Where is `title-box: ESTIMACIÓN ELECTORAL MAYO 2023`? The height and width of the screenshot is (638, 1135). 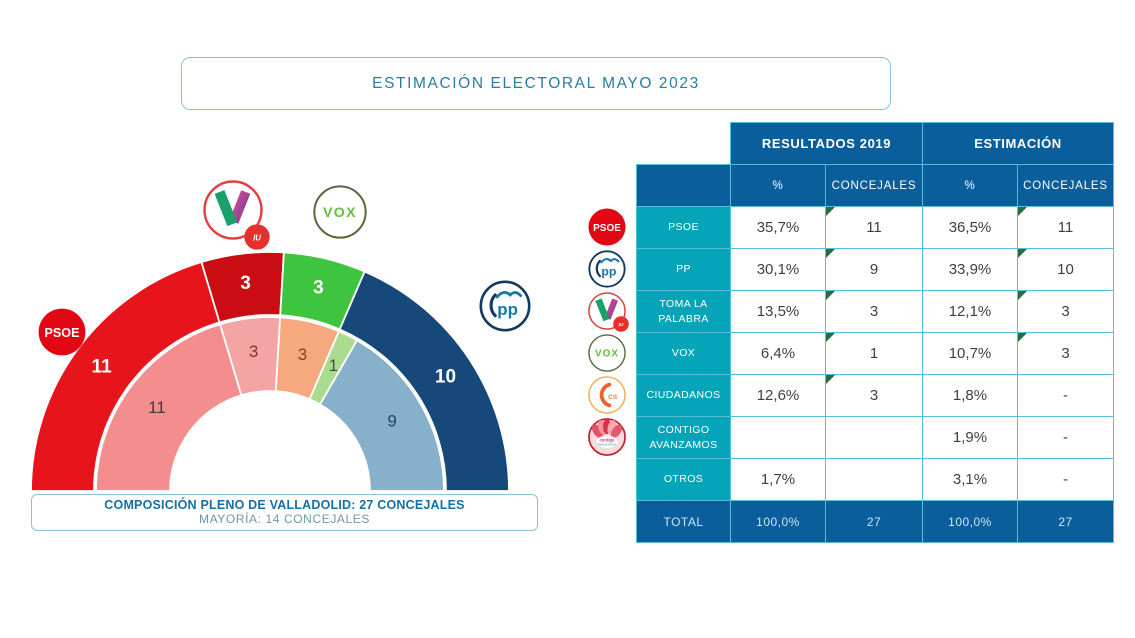 title-box: ESTIMACIÓN ELECTORAL MAYO 2023 is located at coordinates (536, 83).